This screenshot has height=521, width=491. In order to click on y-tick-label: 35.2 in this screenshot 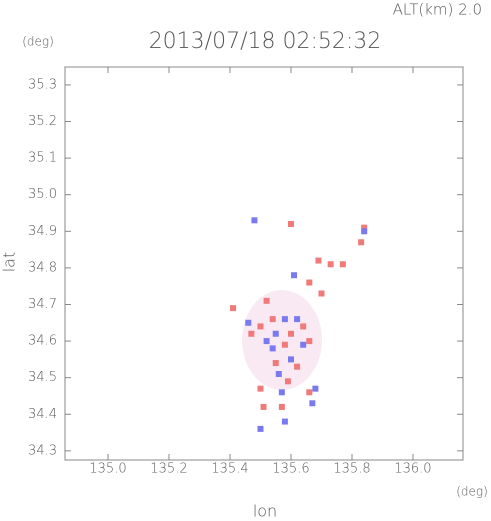, I will do `click(42, 121)`.